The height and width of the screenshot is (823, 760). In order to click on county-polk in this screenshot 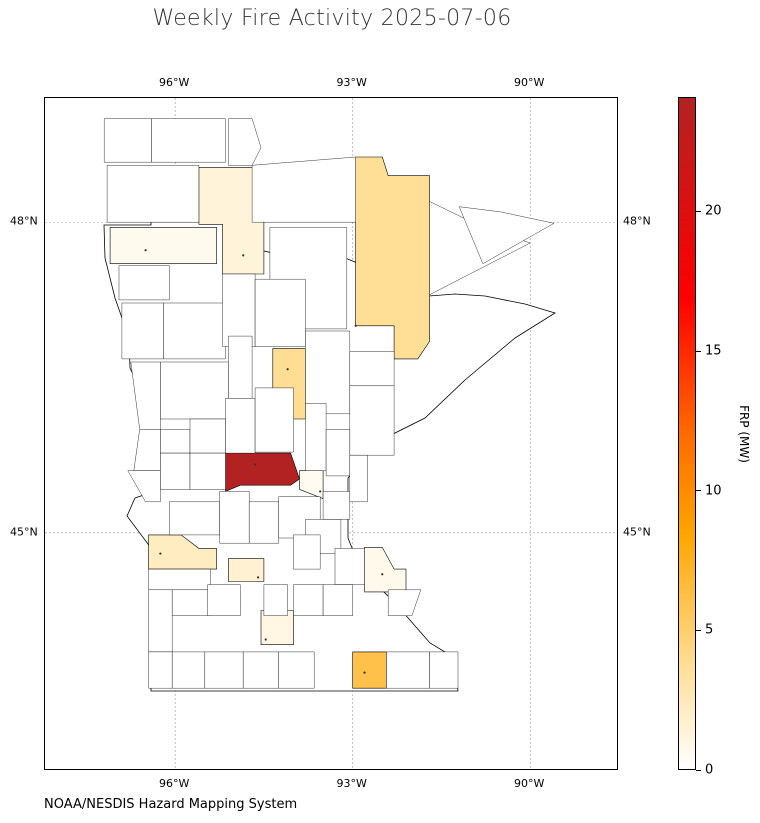, I will do `click(163, 245)`.